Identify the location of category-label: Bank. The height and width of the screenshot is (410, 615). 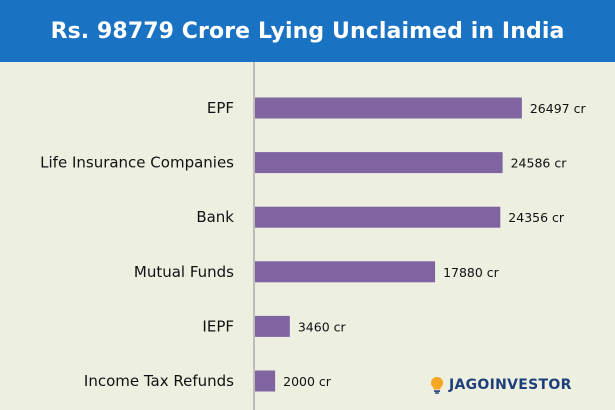
(215, 217).